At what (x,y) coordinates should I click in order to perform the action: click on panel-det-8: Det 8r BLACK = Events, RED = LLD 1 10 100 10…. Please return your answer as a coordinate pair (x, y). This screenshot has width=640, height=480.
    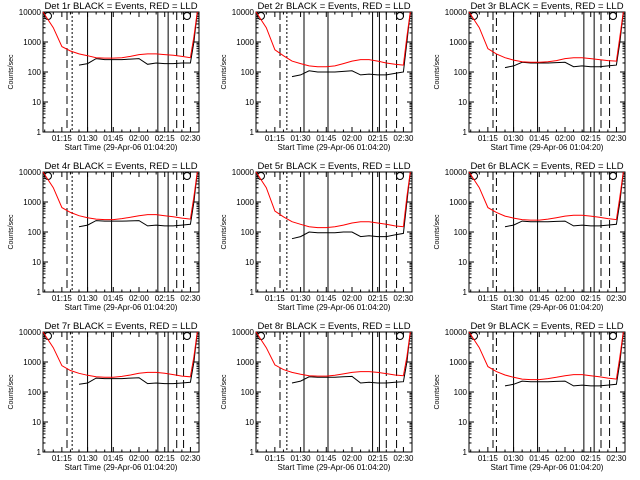
    Looking at the image, I should click on (317, 396).